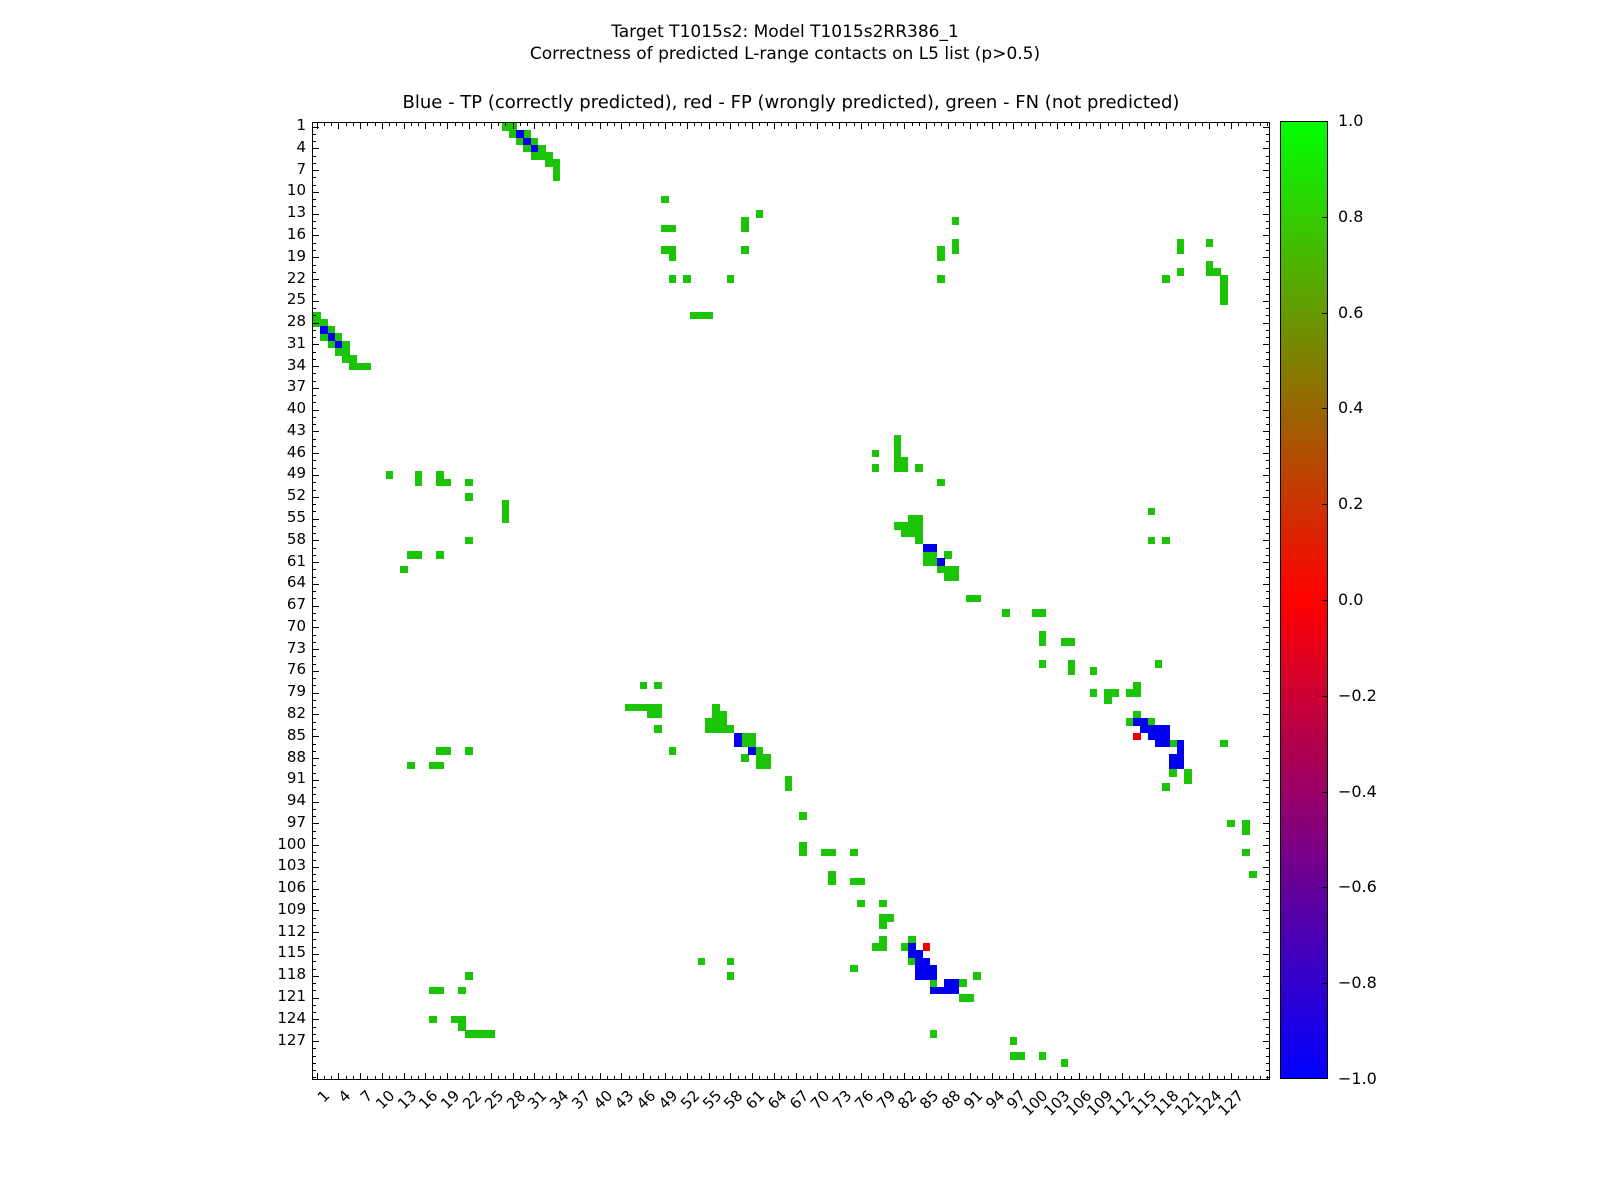  I want to click on colorbar-tick-label: 0.6, so click(1351, 312).